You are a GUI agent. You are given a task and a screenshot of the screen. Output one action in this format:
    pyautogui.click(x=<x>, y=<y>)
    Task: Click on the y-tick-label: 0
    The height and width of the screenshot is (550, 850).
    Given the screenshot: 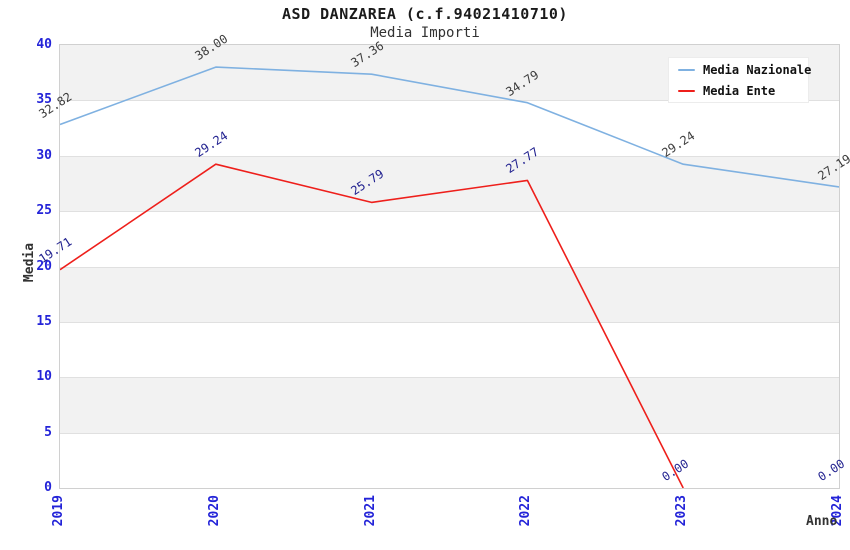 What is the action you would take?
    pyautogui.click(x=48, y=487)
    